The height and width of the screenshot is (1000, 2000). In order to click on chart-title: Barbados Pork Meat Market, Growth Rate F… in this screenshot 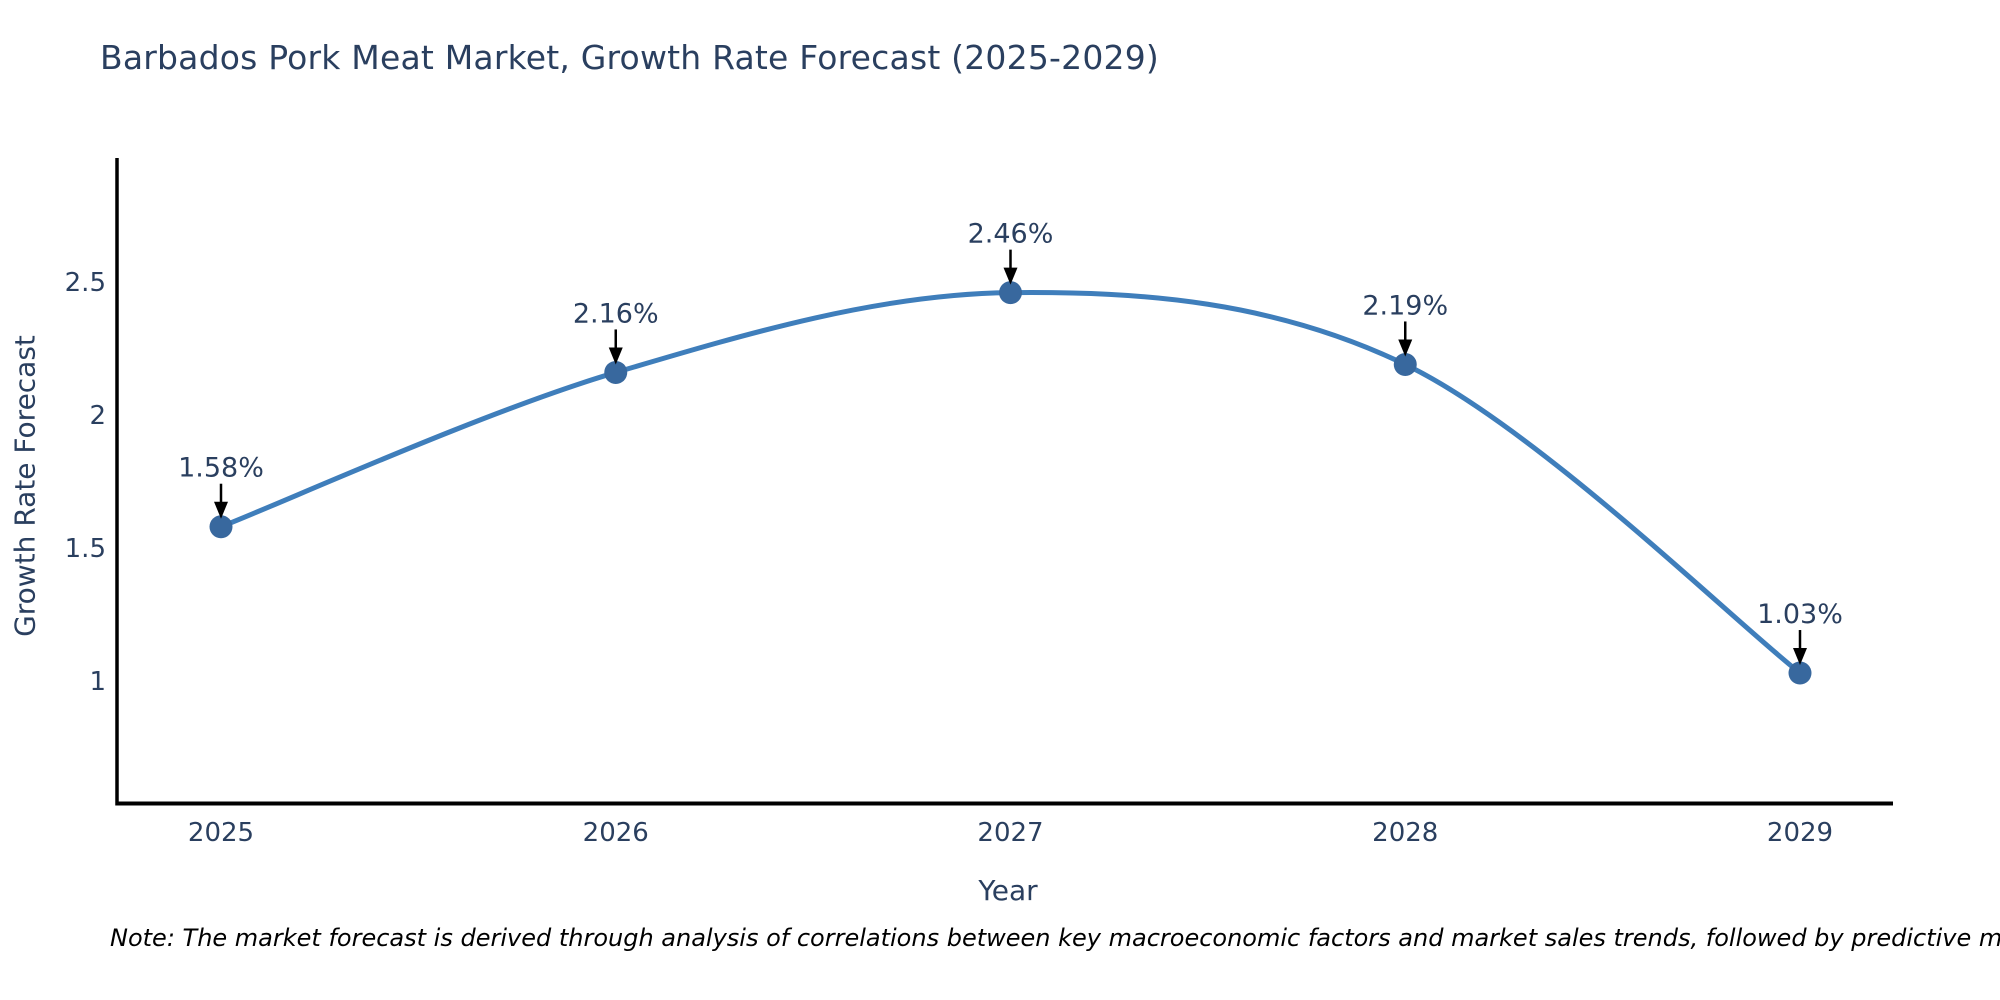, I will do `click(629, 57)`.